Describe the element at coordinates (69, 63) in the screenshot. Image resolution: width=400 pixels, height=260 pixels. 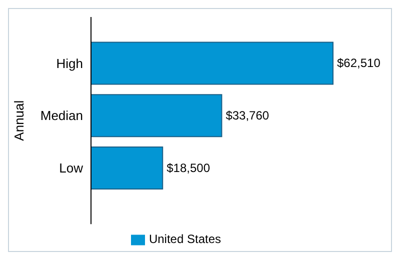
I see `y-tick-label: High` at that location.